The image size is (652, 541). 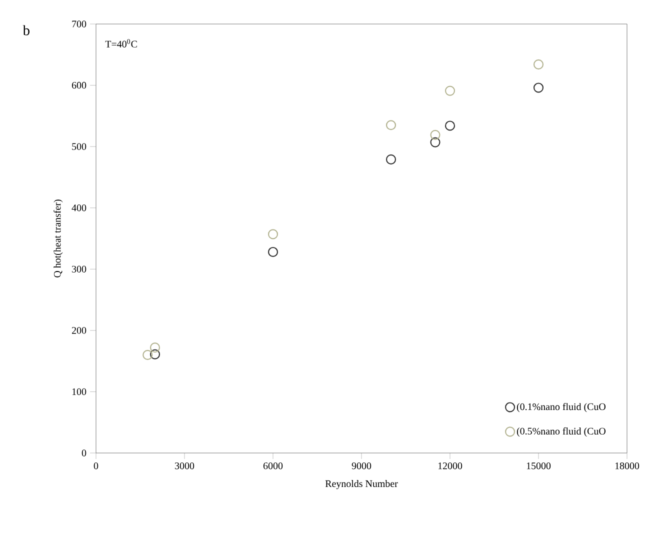 What do you see at coordinates (96, 466) in the screenshot?
I see `x-tick-label: 0` at bounding box center [96, 466].